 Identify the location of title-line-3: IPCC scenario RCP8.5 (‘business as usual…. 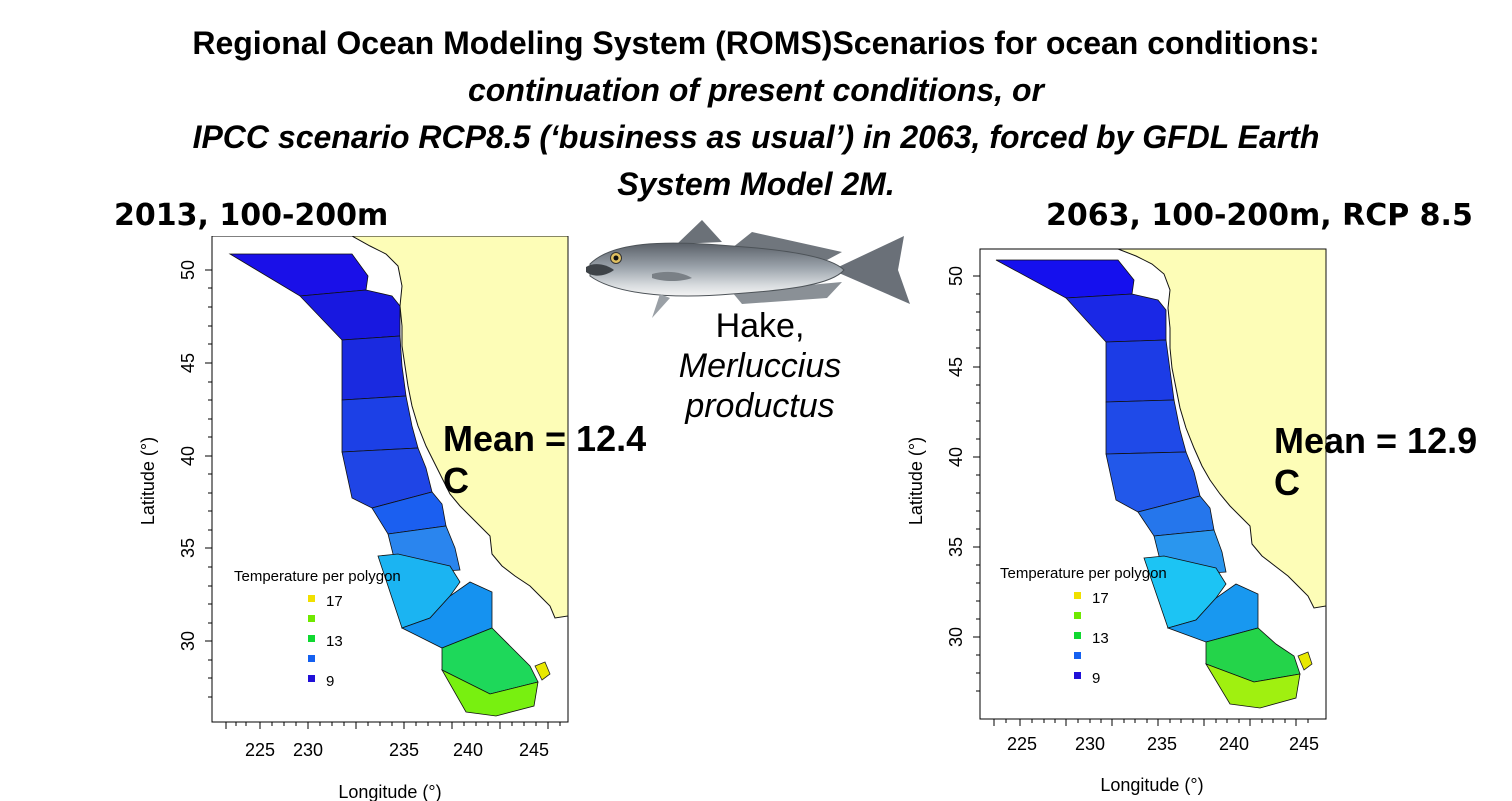
(756, 137).